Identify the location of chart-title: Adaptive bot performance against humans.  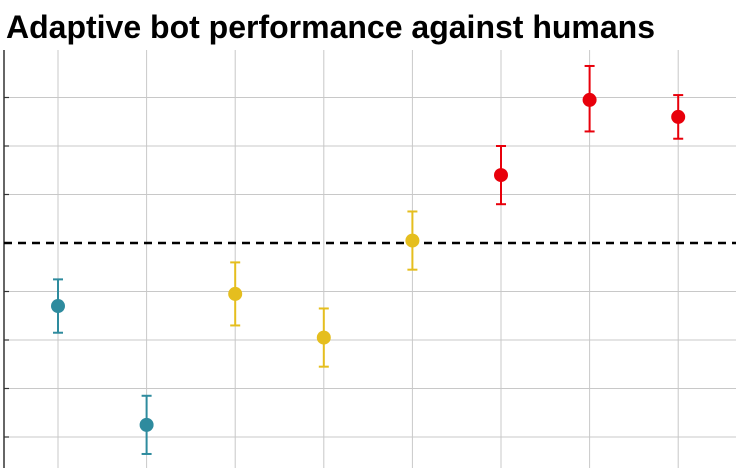
(331, 27).